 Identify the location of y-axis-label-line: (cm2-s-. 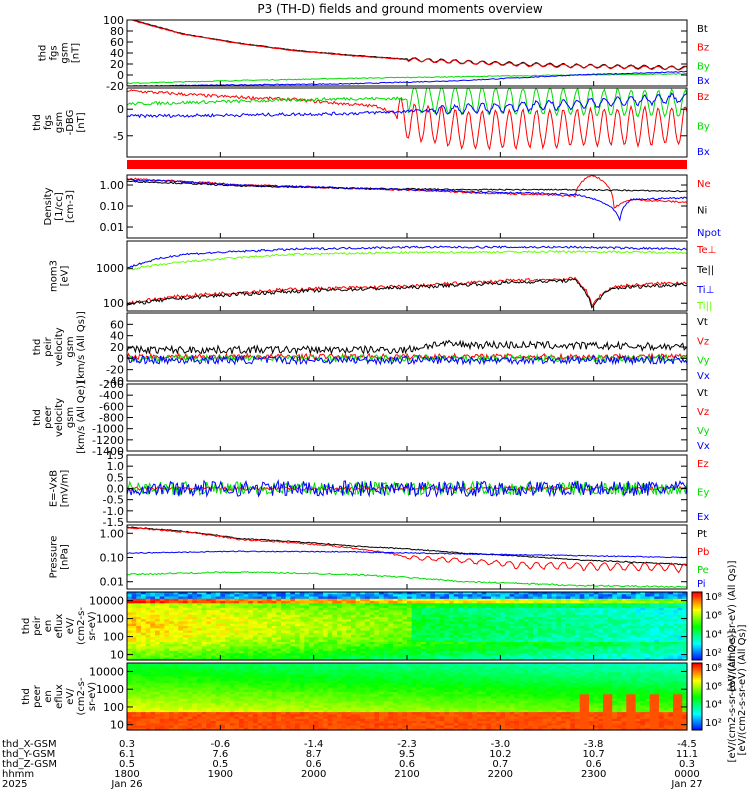
(81, 626).